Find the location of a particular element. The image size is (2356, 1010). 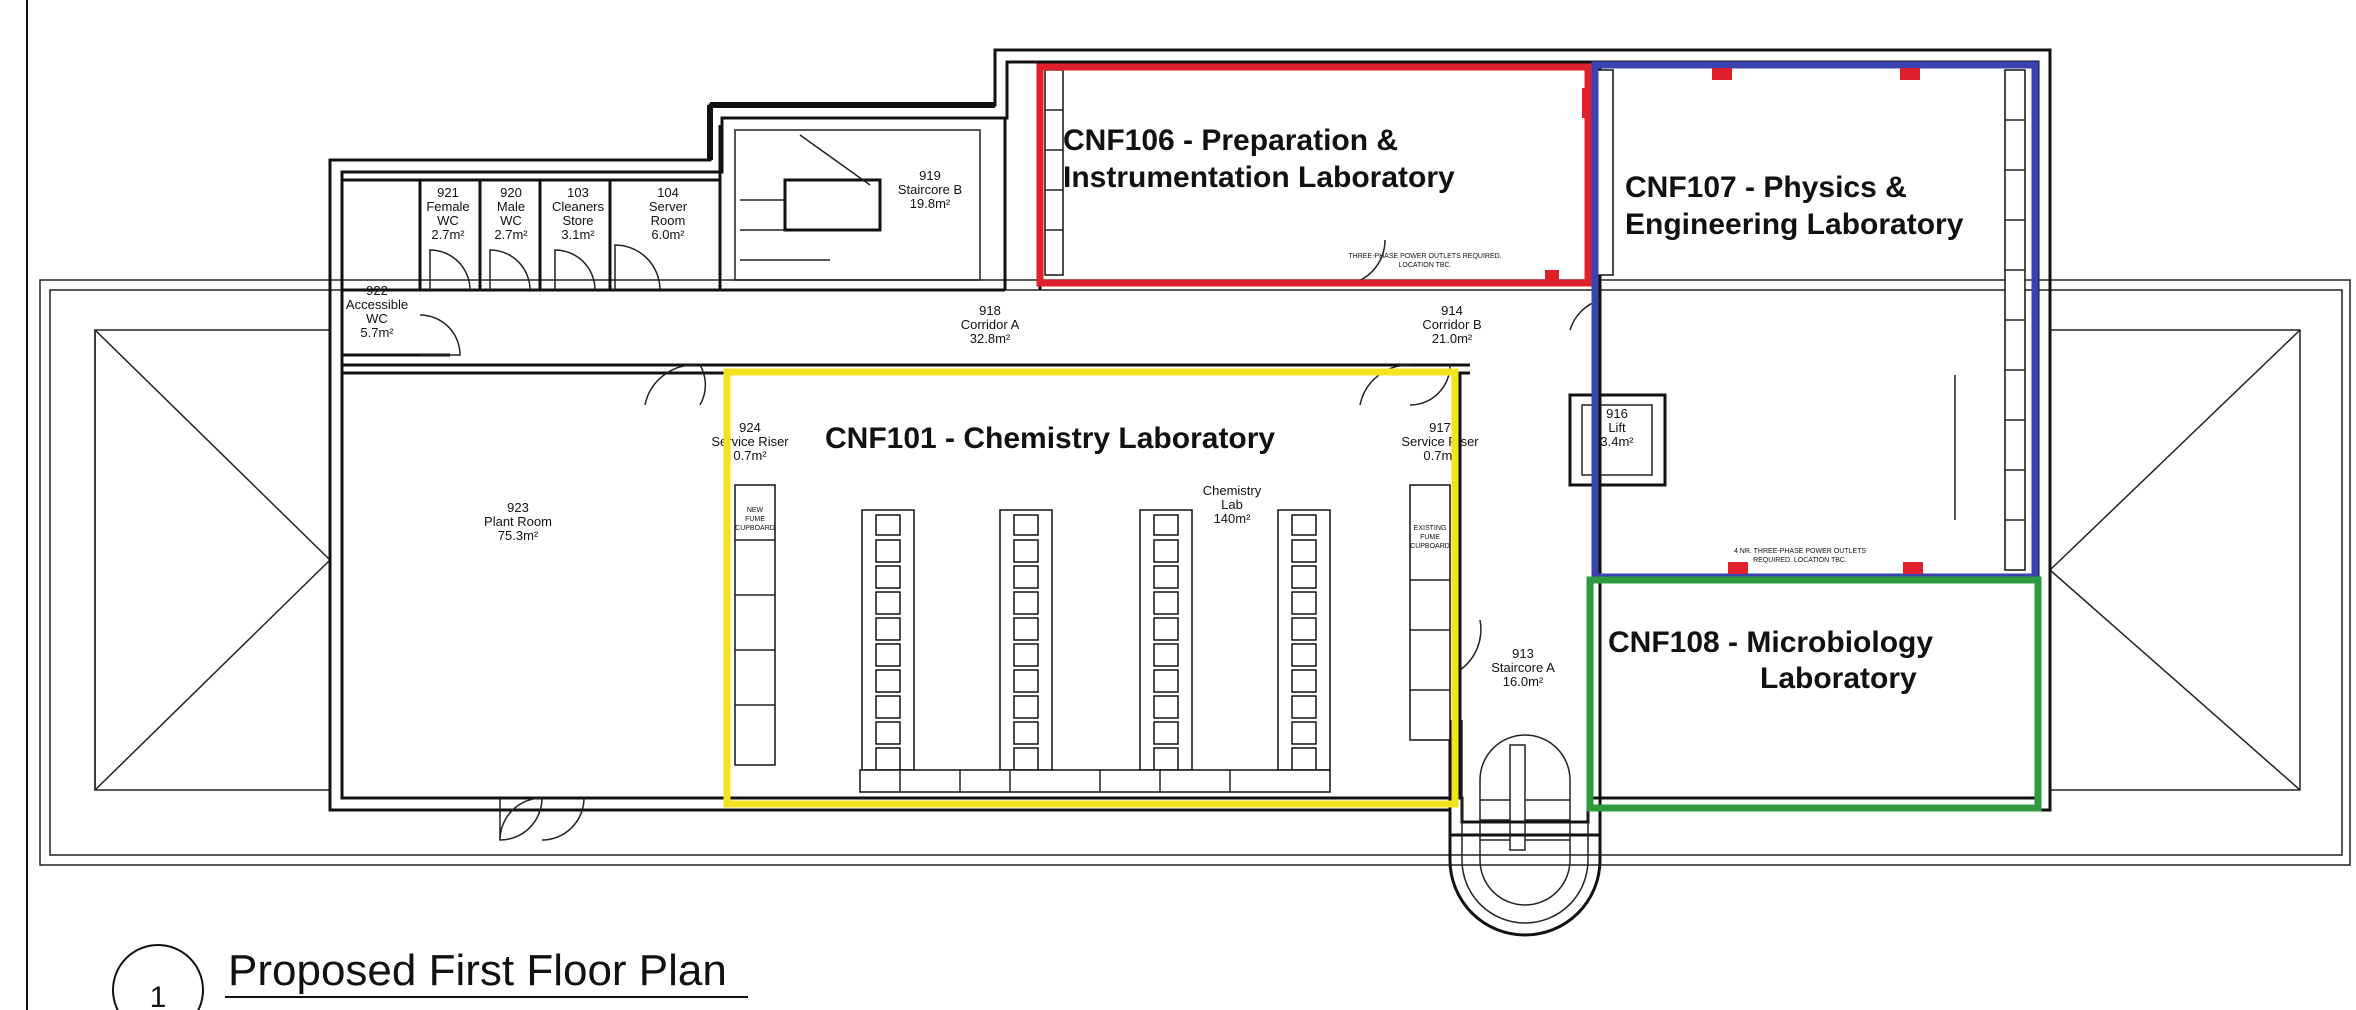

room-label-r920: WC is located at coordinates (511, 220).